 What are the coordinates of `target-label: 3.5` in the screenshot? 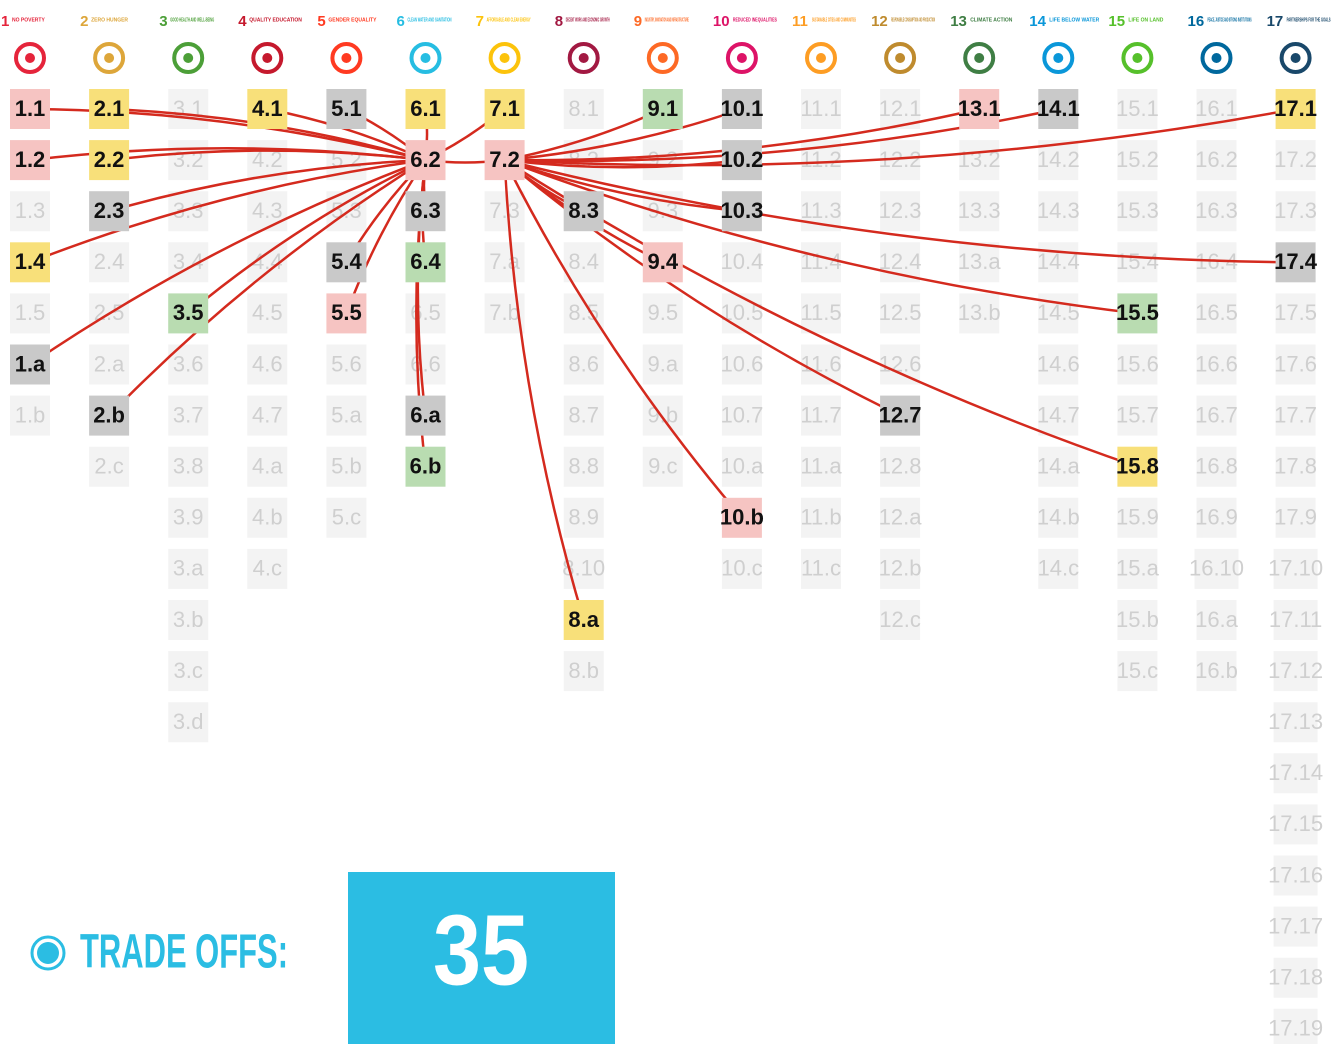 It's located at (188, 312).